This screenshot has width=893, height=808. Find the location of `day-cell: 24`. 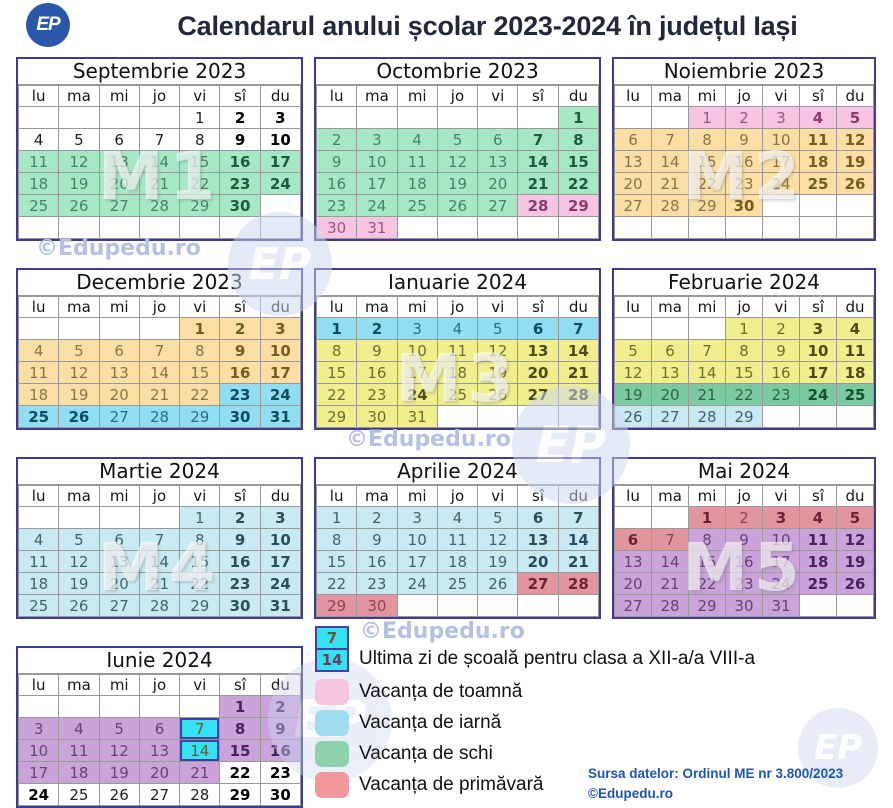

day-cell: 24 is located at coordinates (417, 583).